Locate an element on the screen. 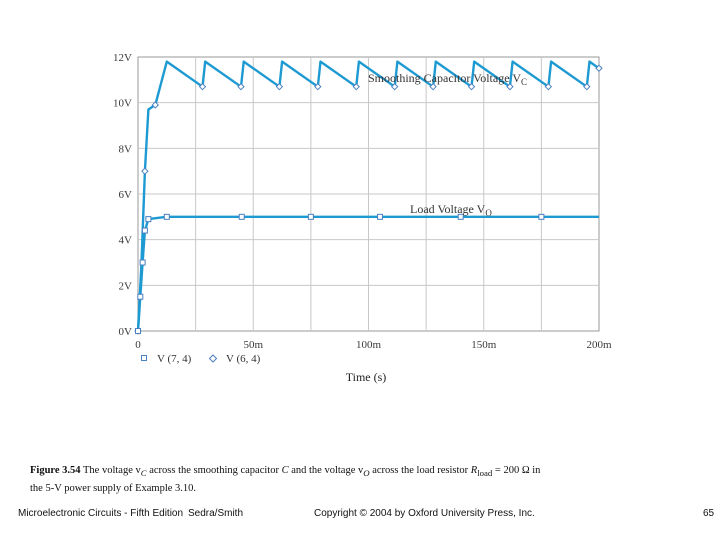 The height and width of the screenshot is (540, 720). y-tick-labels: 0V 2V 4V 6V 8V 10V 12V is located at coordinates (122, 195).